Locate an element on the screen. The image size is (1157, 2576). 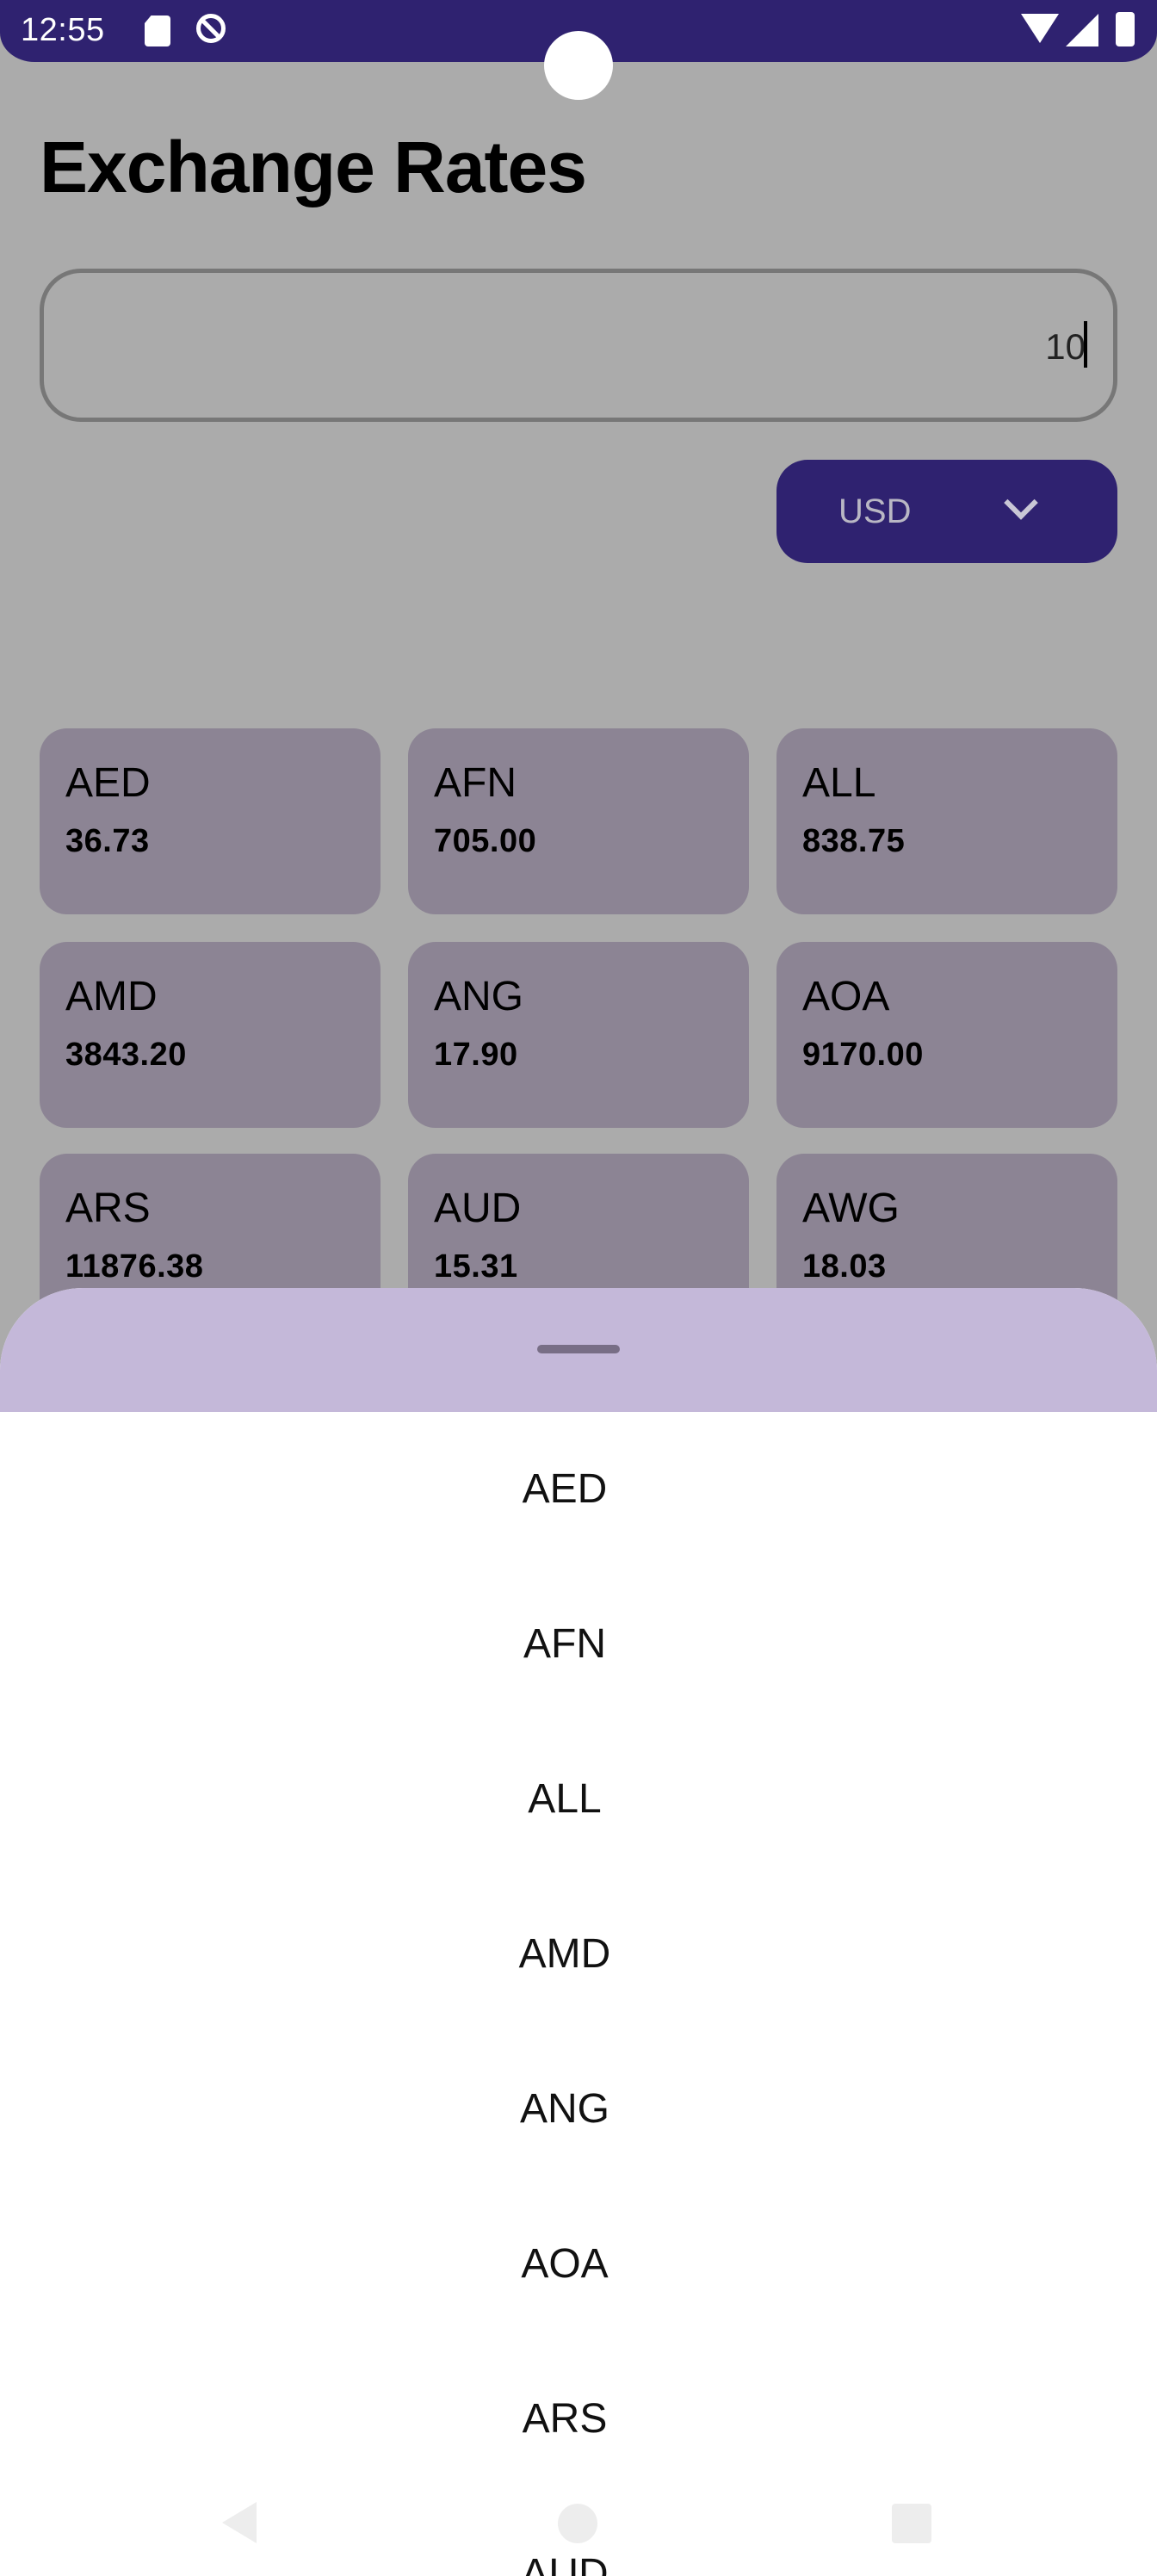
rate-code: ANG is located at coordinates (479, 996).